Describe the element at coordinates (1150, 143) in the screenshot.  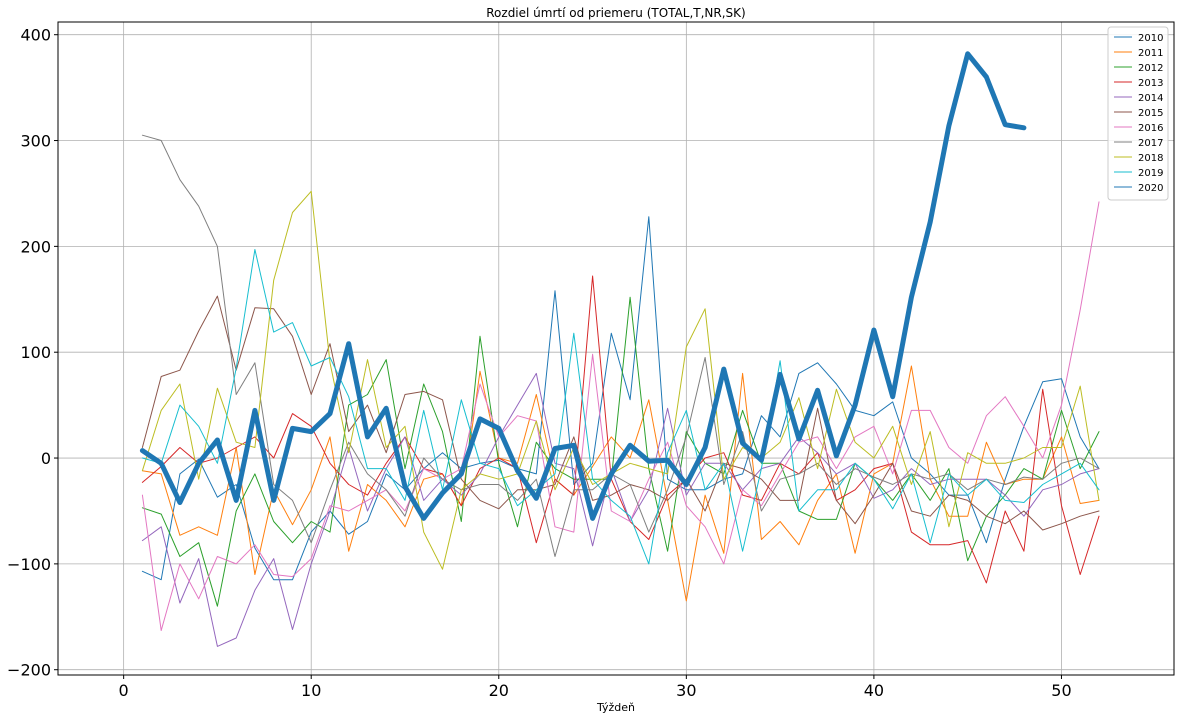
I see `legend-label-2017: 2017` at that location.